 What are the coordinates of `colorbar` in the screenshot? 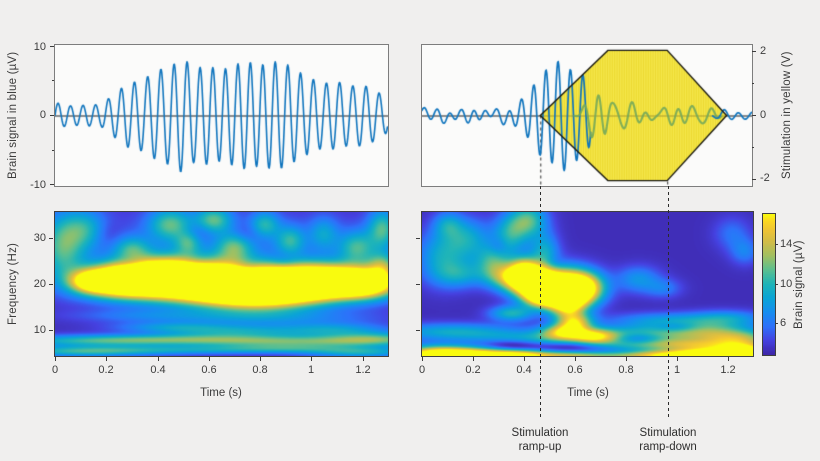 It's located at (769, 284).